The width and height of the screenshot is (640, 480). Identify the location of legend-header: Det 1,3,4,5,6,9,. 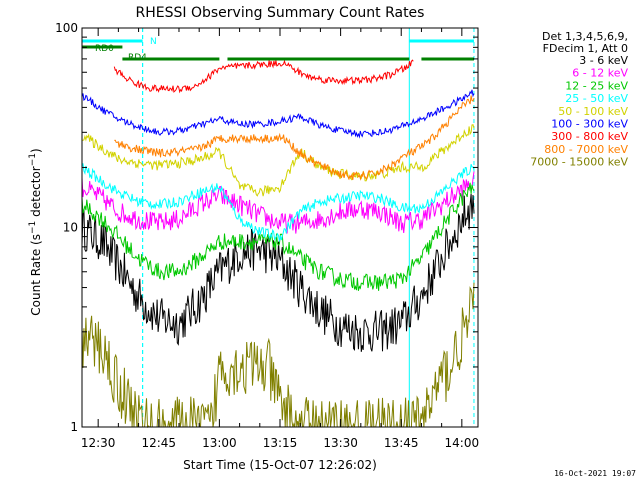
(585, 36).